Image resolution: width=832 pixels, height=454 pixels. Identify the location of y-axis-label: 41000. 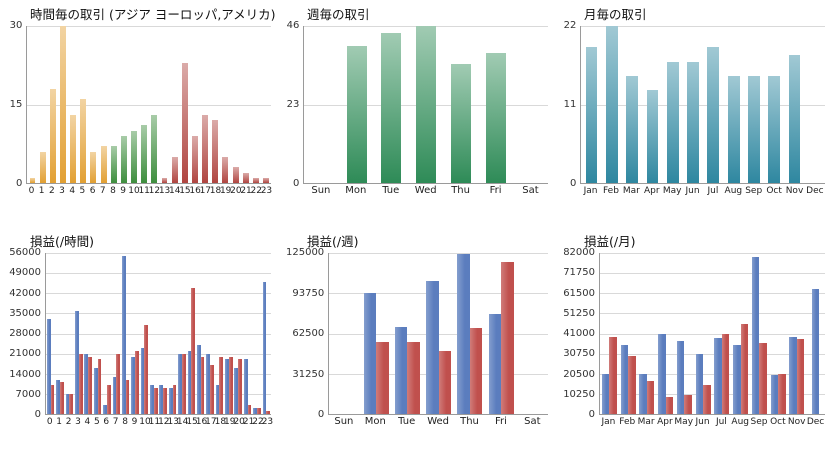
(579, 333).